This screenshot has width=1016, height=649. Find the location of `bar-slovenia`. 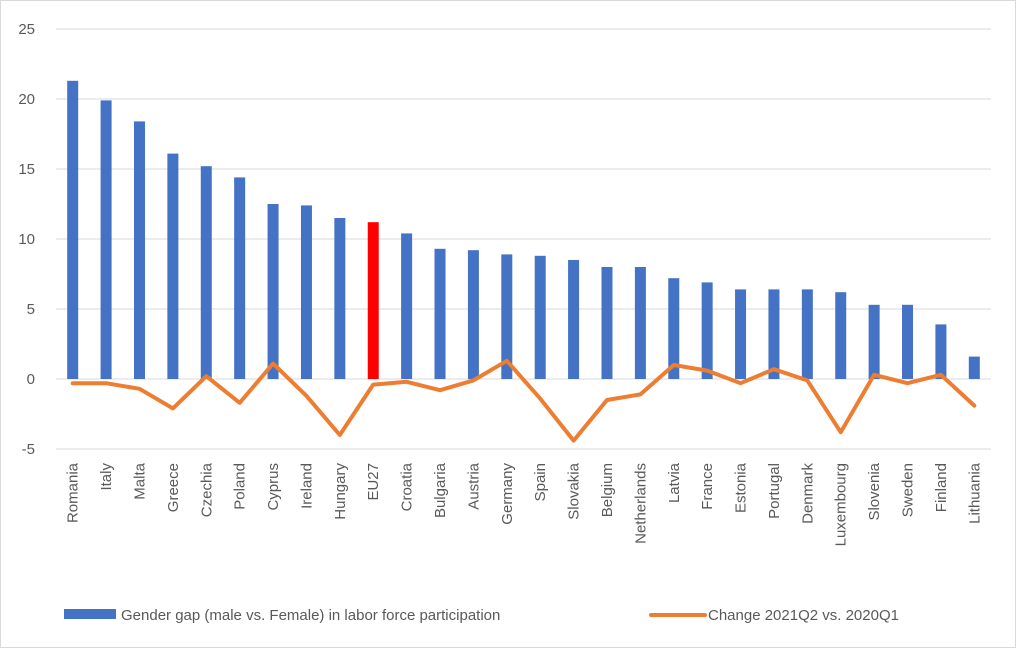

bar-slovenia is located at coordinates (874, 341).